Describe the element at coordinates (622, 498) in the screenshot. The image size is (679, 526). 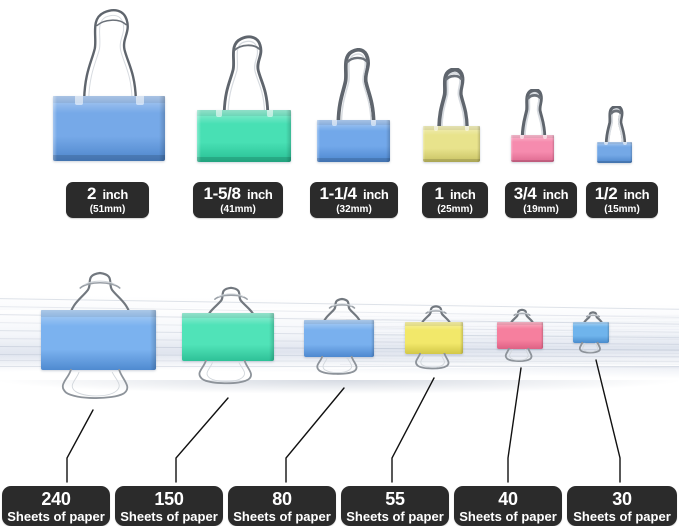
I see `capacity-value: 30` at that location.